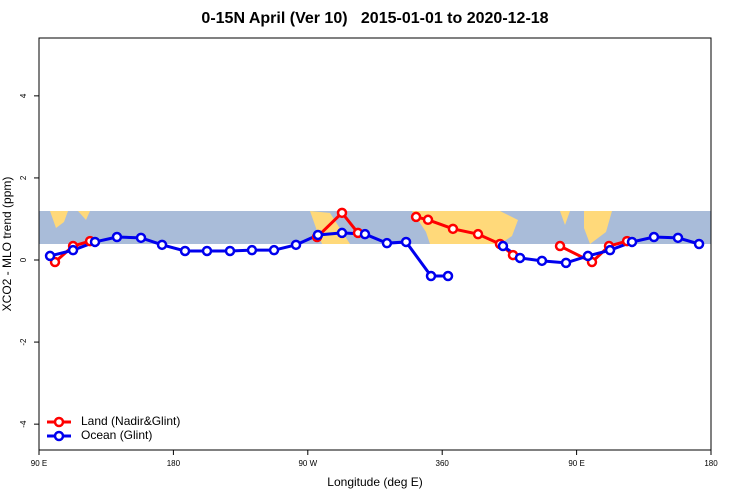  Describe the element at coordinates (7, 244) in the screenshot. I see `y-axis-label: XCO2 - MLO trend (ppm)` at that location.